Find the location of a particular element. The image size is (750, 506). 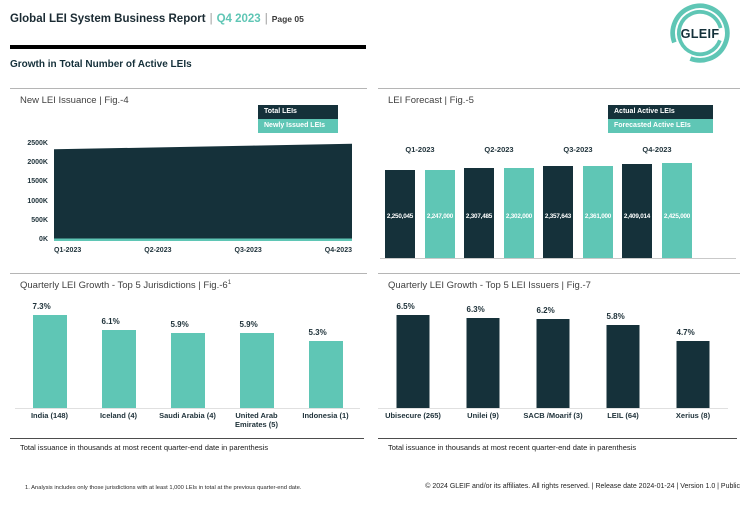

percent-label: 4.7% is located at coordinates (685, 332).